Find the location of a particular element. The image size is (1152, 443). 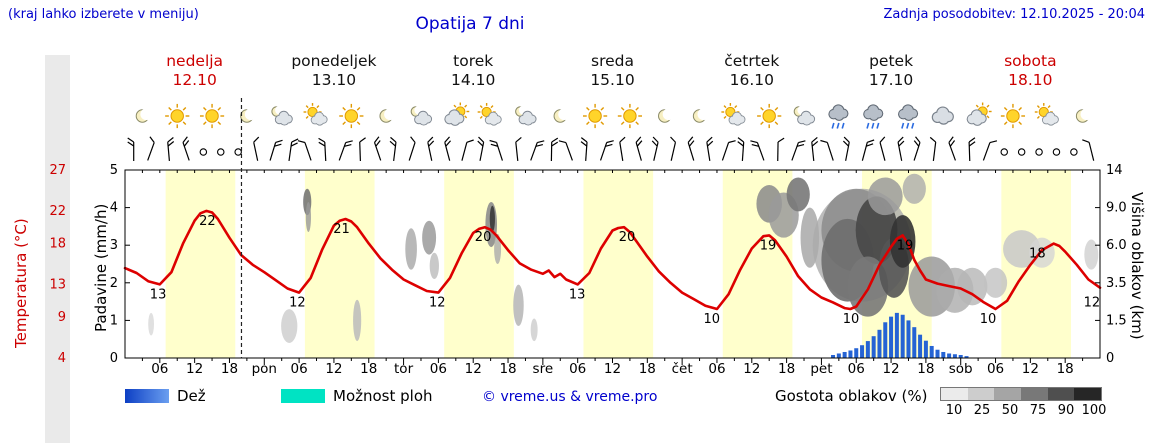

rain-tick-label: 3 is located at coordinates (114, 245).